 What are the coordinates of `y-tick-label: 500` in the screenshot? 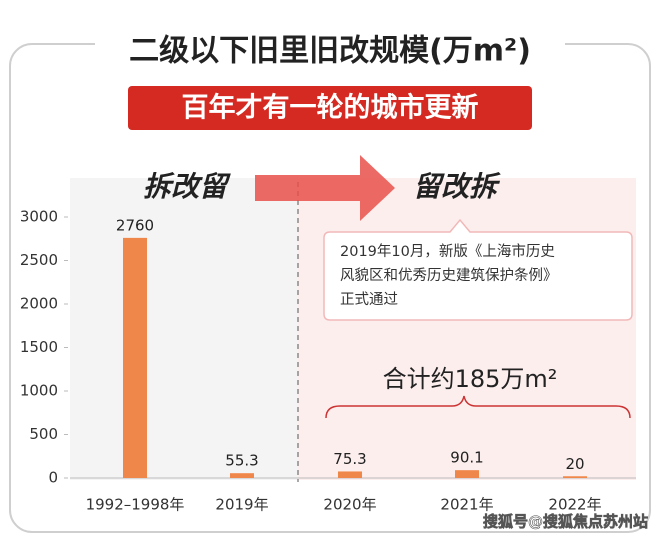 It's located at (43, 434).